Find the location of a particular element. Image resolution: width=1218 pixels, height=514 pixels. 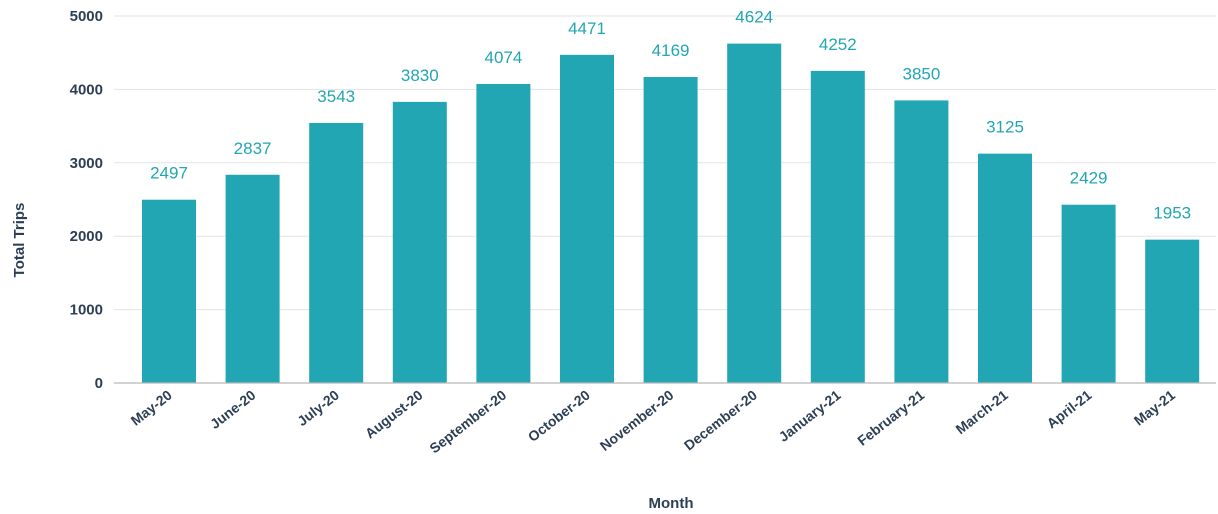

data-label: 2497 is located at coordinates (169, 173).